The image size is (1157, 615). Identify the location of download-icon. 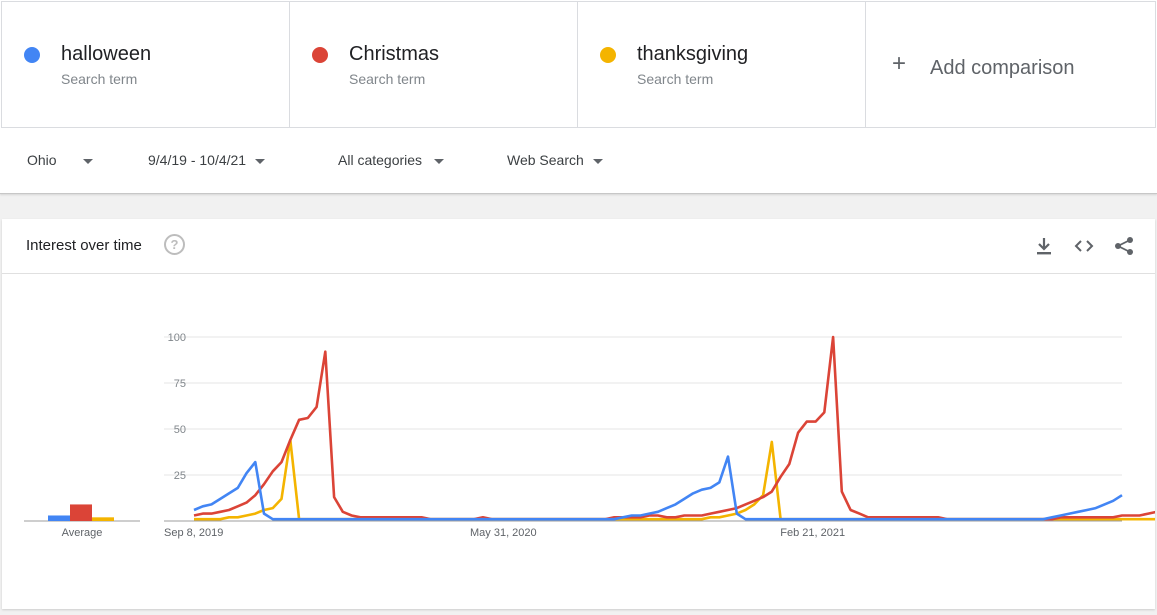
(1044, 246).